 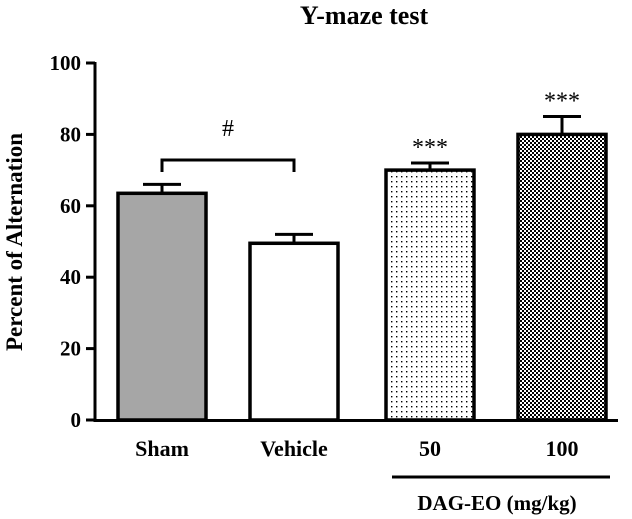 I want to click on y-tick-label: 60, so click(x=70, y=206).